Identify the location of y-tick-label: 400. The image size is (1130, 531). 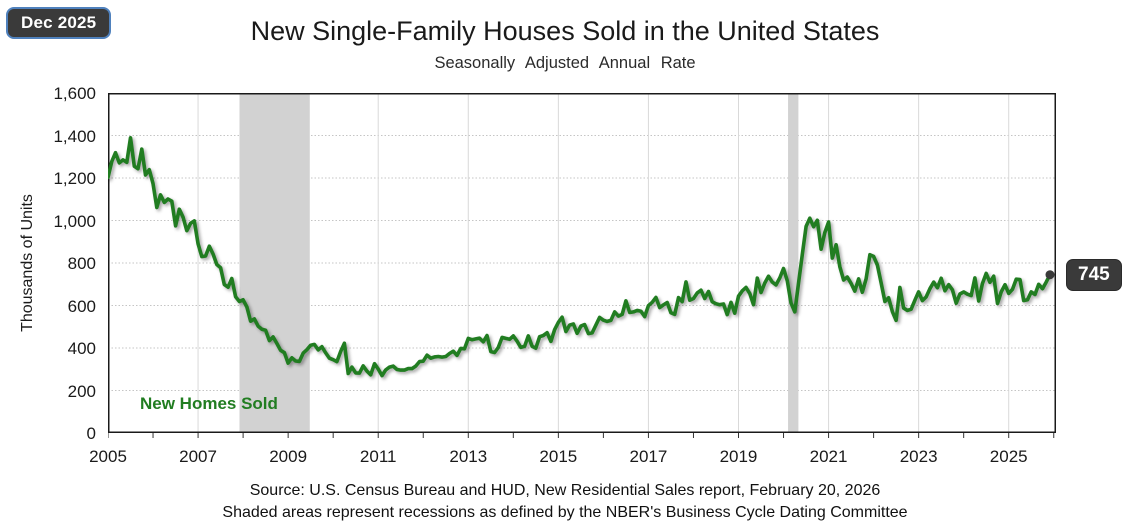
(81, 348).